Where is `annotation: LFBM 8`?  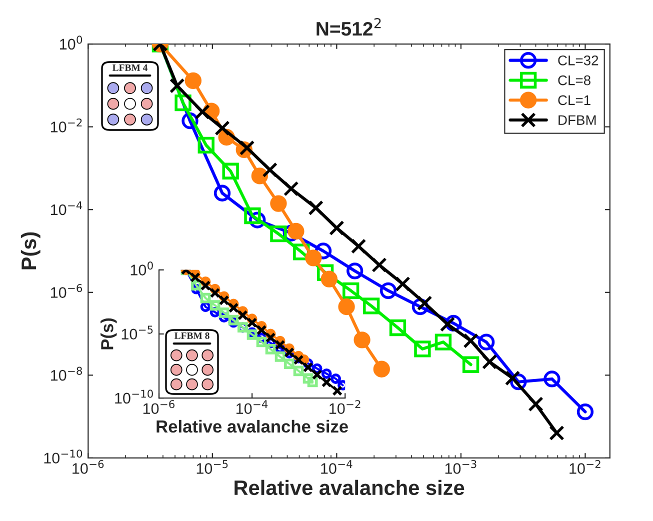 annotation: LFBM 8 is located at coordinates (192, 335).